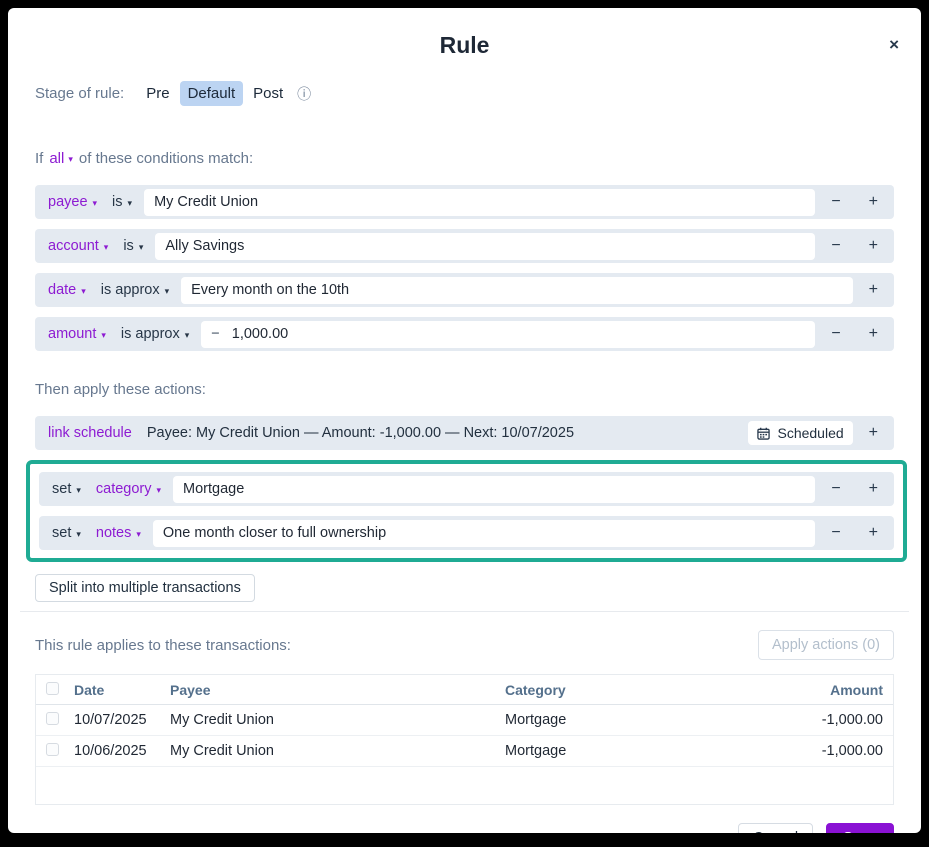  Describe the element at coordinates (215, 334) in the screenshot. I see `negative-sign-toggle: −` at that location.